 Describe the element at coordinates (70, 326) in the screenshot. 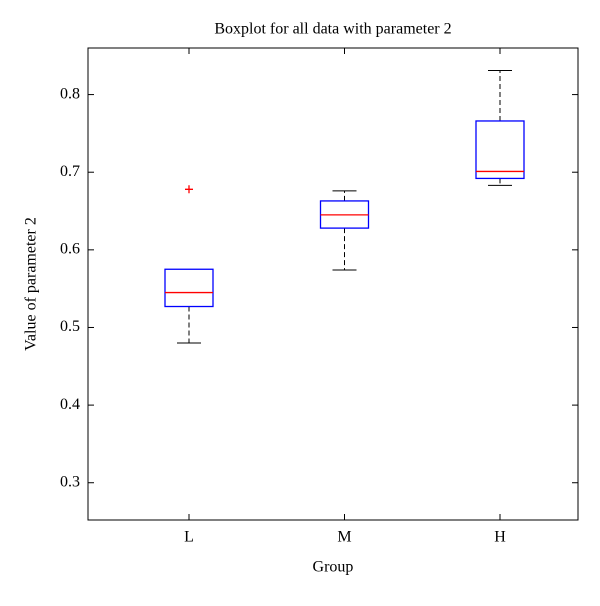

I see `y-tick-label: 0.5` at that location.